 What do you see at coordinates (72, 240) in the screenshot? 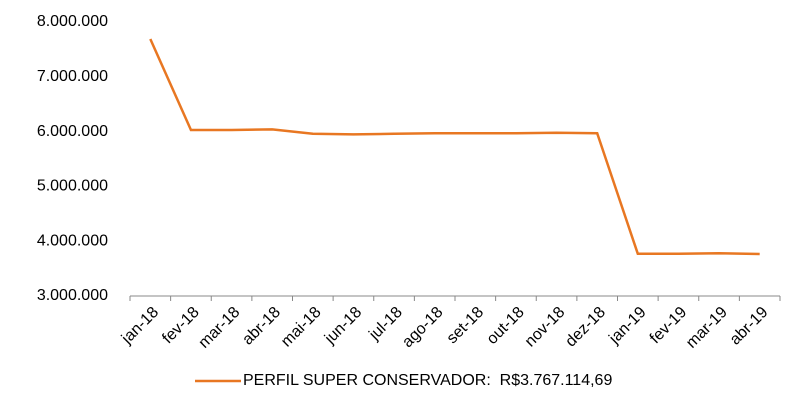
I see `y-tick-label: 4.000.000` at bounding box center [72, 240].